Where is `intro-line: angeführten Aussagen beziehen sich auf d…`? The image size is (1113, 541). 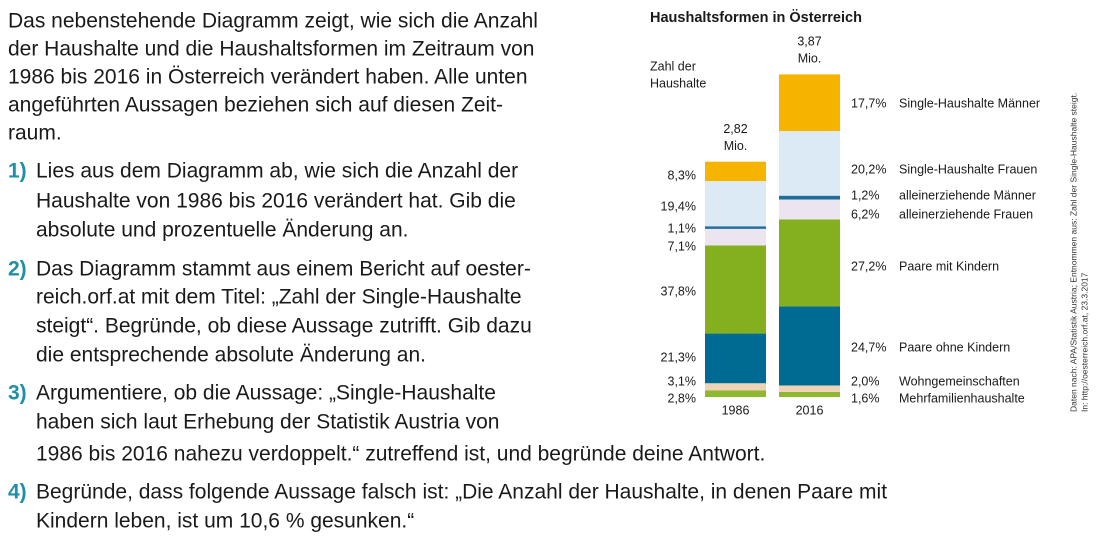
intro-line: angeführten Aussagen beziehen sich auf d… is located at coordinates (255, 105).